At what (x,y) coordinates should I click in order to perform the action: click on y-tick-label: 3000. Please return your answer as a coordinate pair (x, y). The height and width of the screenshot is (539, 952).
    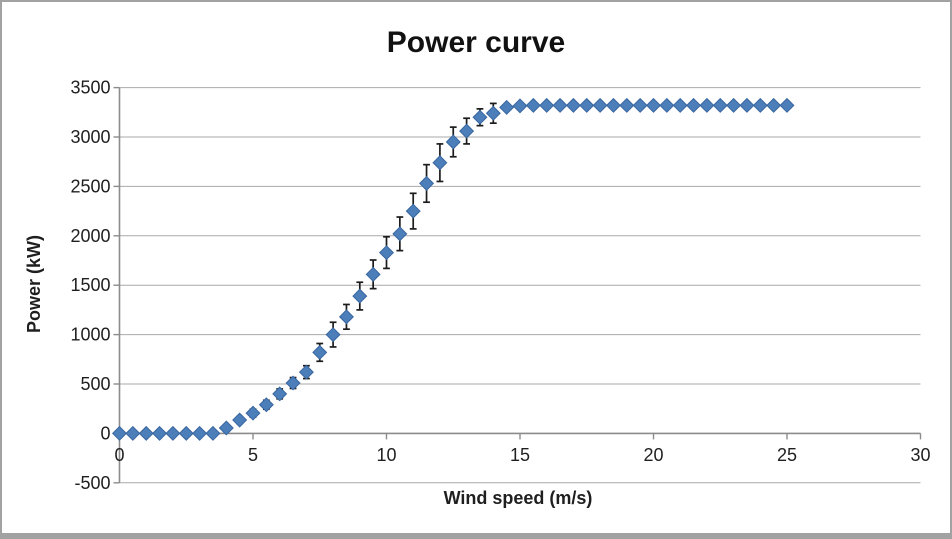
    Looking at the image, I should click on (90, 137).